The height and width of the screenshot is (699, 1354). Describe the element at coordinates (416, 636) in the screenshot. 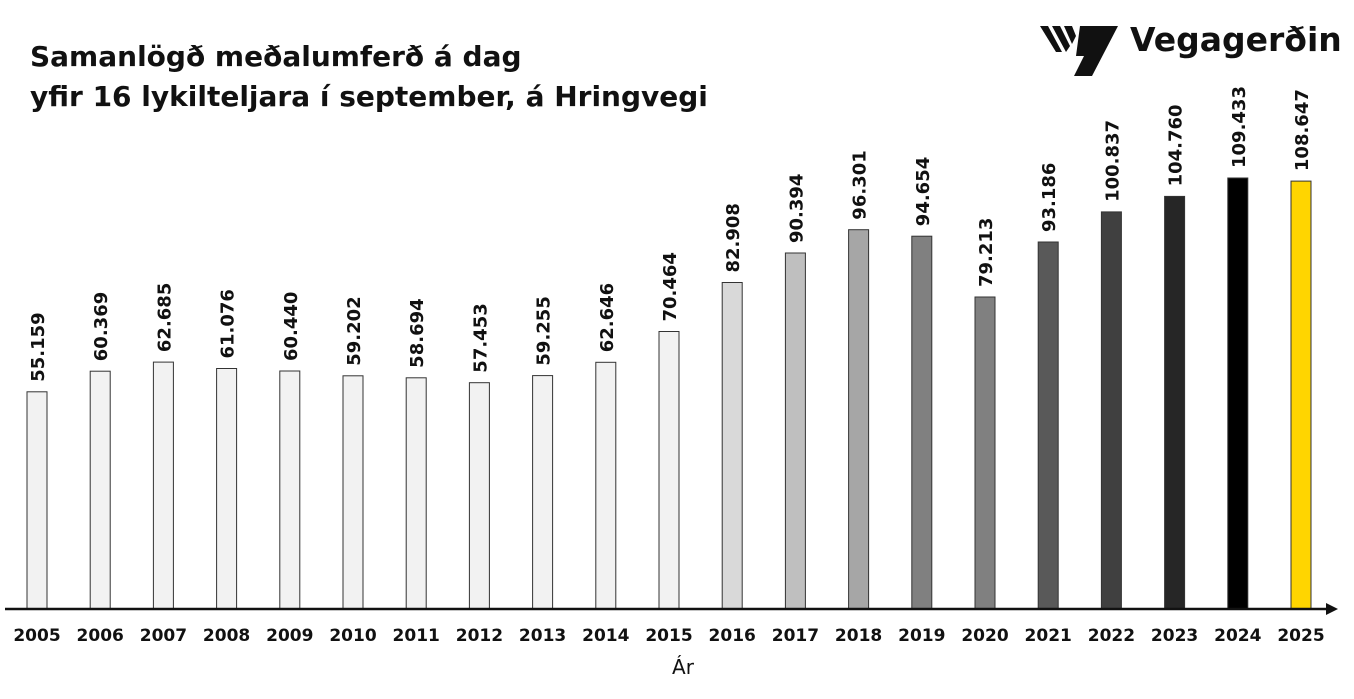

I see `tick-label-2011: 2011` at that location.